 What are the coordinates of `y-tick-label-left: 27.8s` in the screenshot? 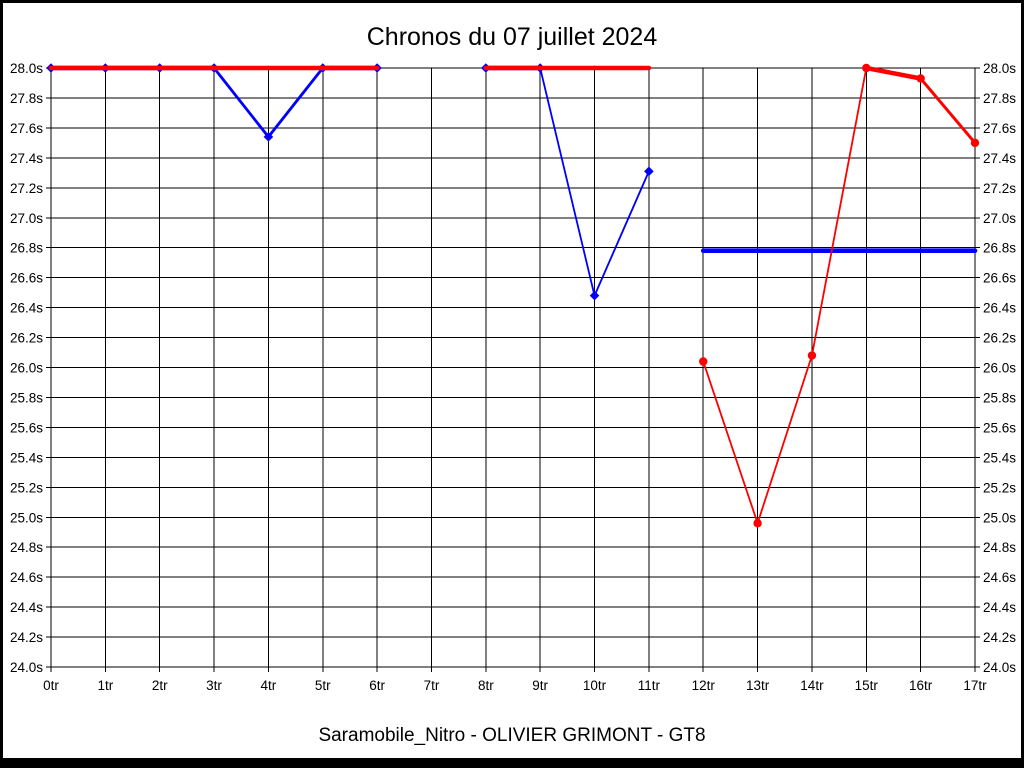 It's located at (26, 98).